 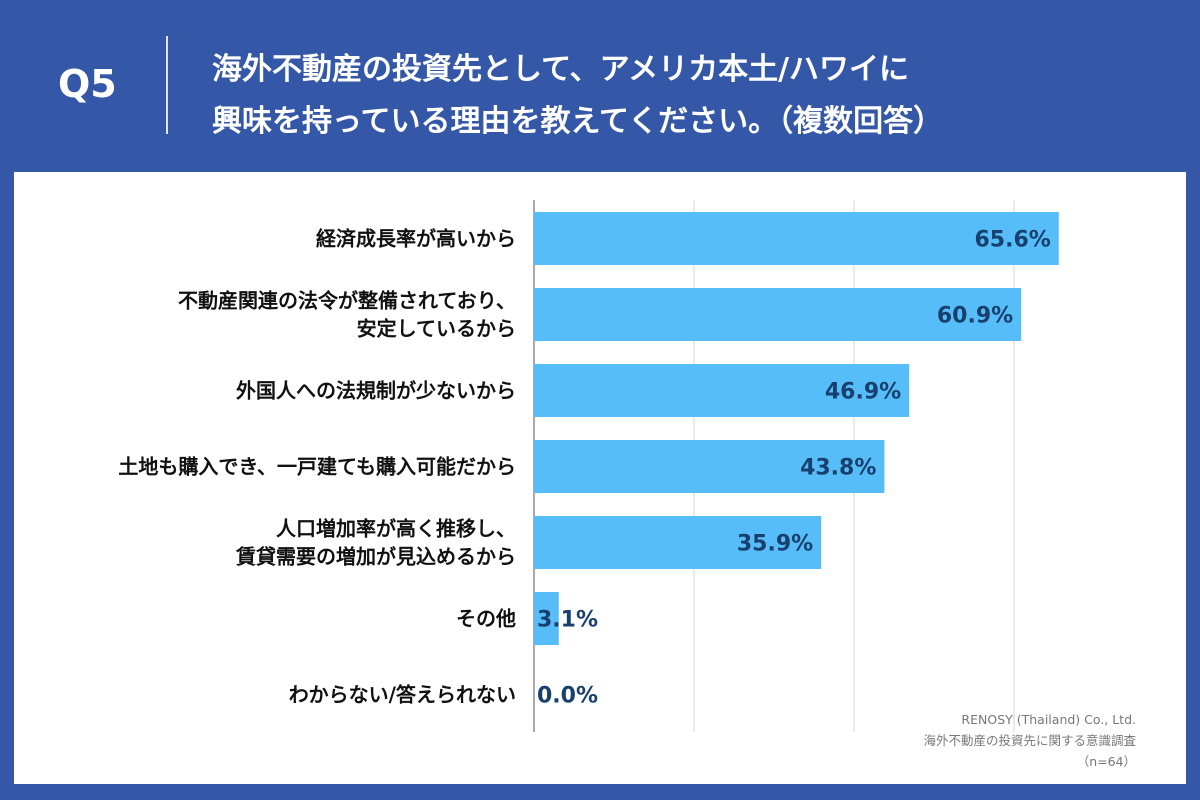 What do you see at coordinates (567, 696) in the screenshot?
I see `bar-value-label: 0.0%` at bounding box center [567, 696].